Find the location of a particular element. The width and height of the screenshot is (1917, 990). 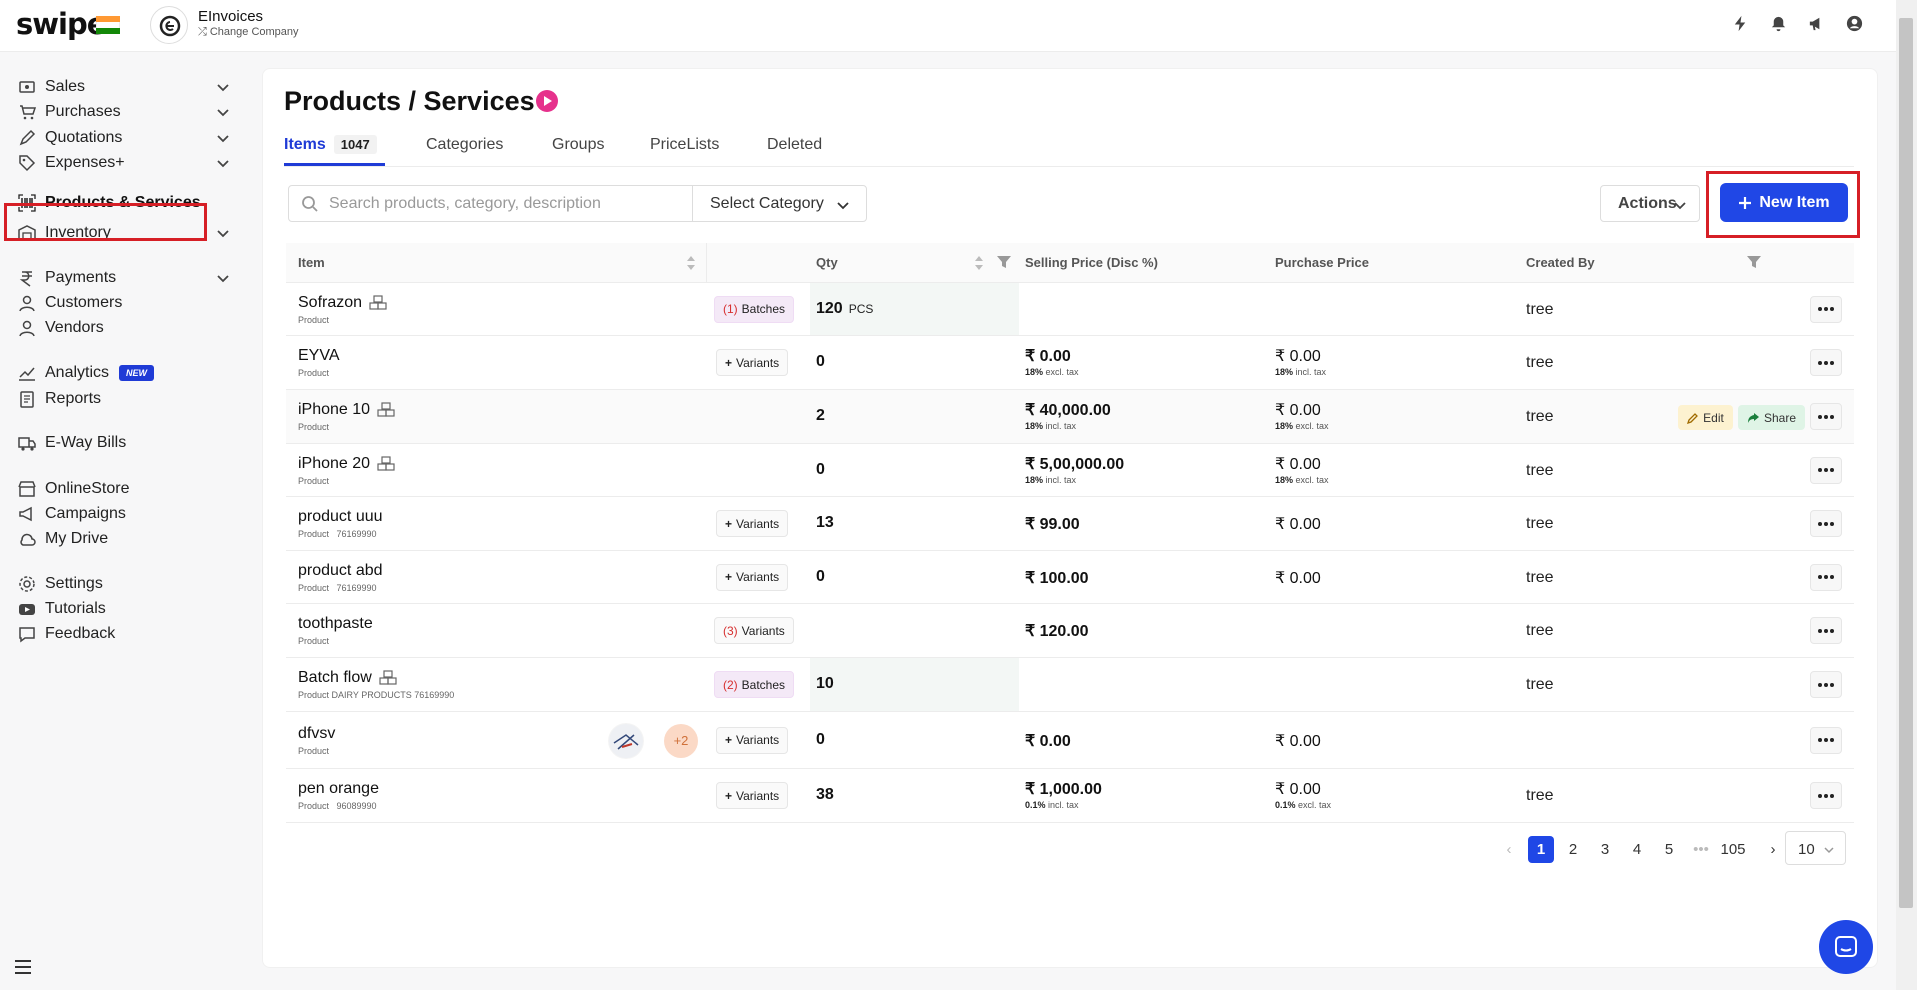

sidebar-item-quotations: Quotations is located at coordinates (124, 138).